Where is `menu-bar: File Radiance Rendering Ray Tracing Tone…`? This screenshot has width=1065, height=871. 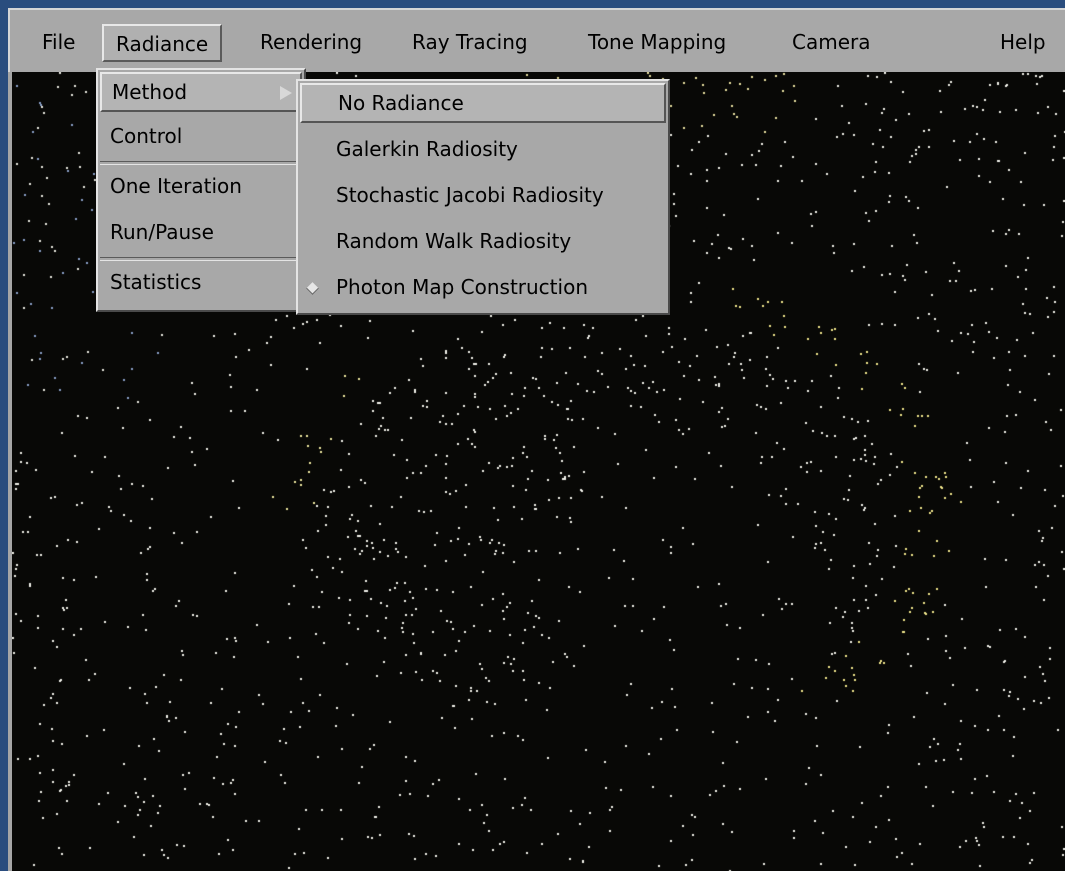 menu-bar: File Radiance Rendering Ray Tracing Tone… is located at coordinates (536, 40).